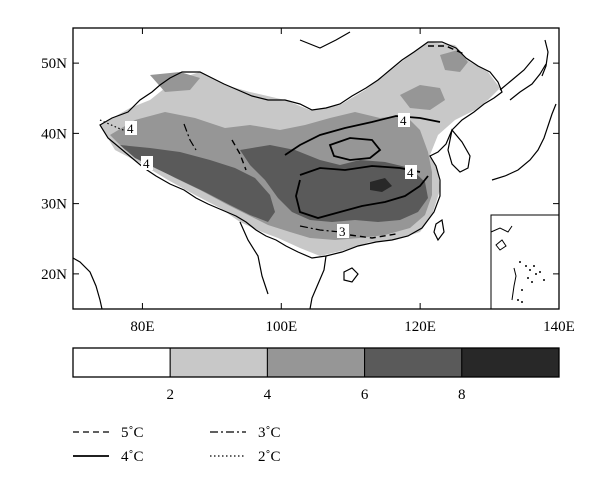 The height and width of the screenshot is (489, 600). What do you see at coordinates (281, 327) in the screenshot?
I see `x-tick-label: 100E` at bounding box center [281, 327].